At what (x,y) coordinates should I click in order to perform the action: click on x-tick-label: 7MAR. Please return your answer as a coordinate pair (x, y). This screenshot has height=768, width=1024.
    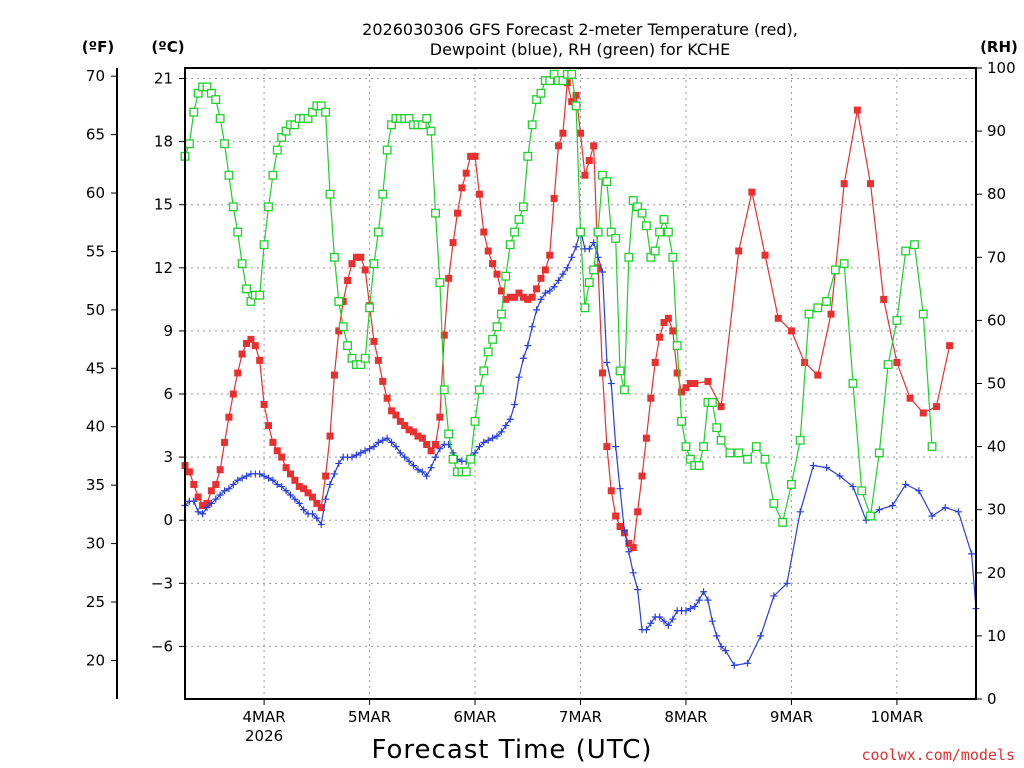
    Looking at the image, I should click on (580, 717).